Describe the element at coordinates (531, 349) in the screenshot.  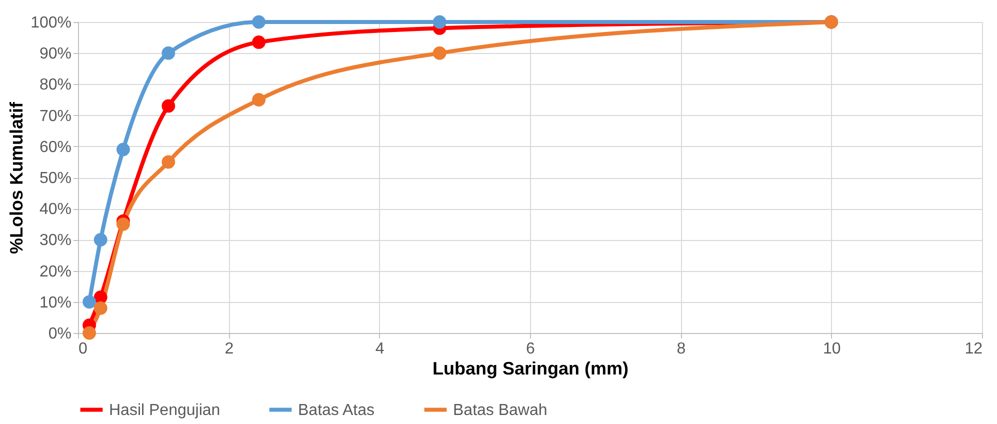
I see `x-tick-label: 6` at that location.